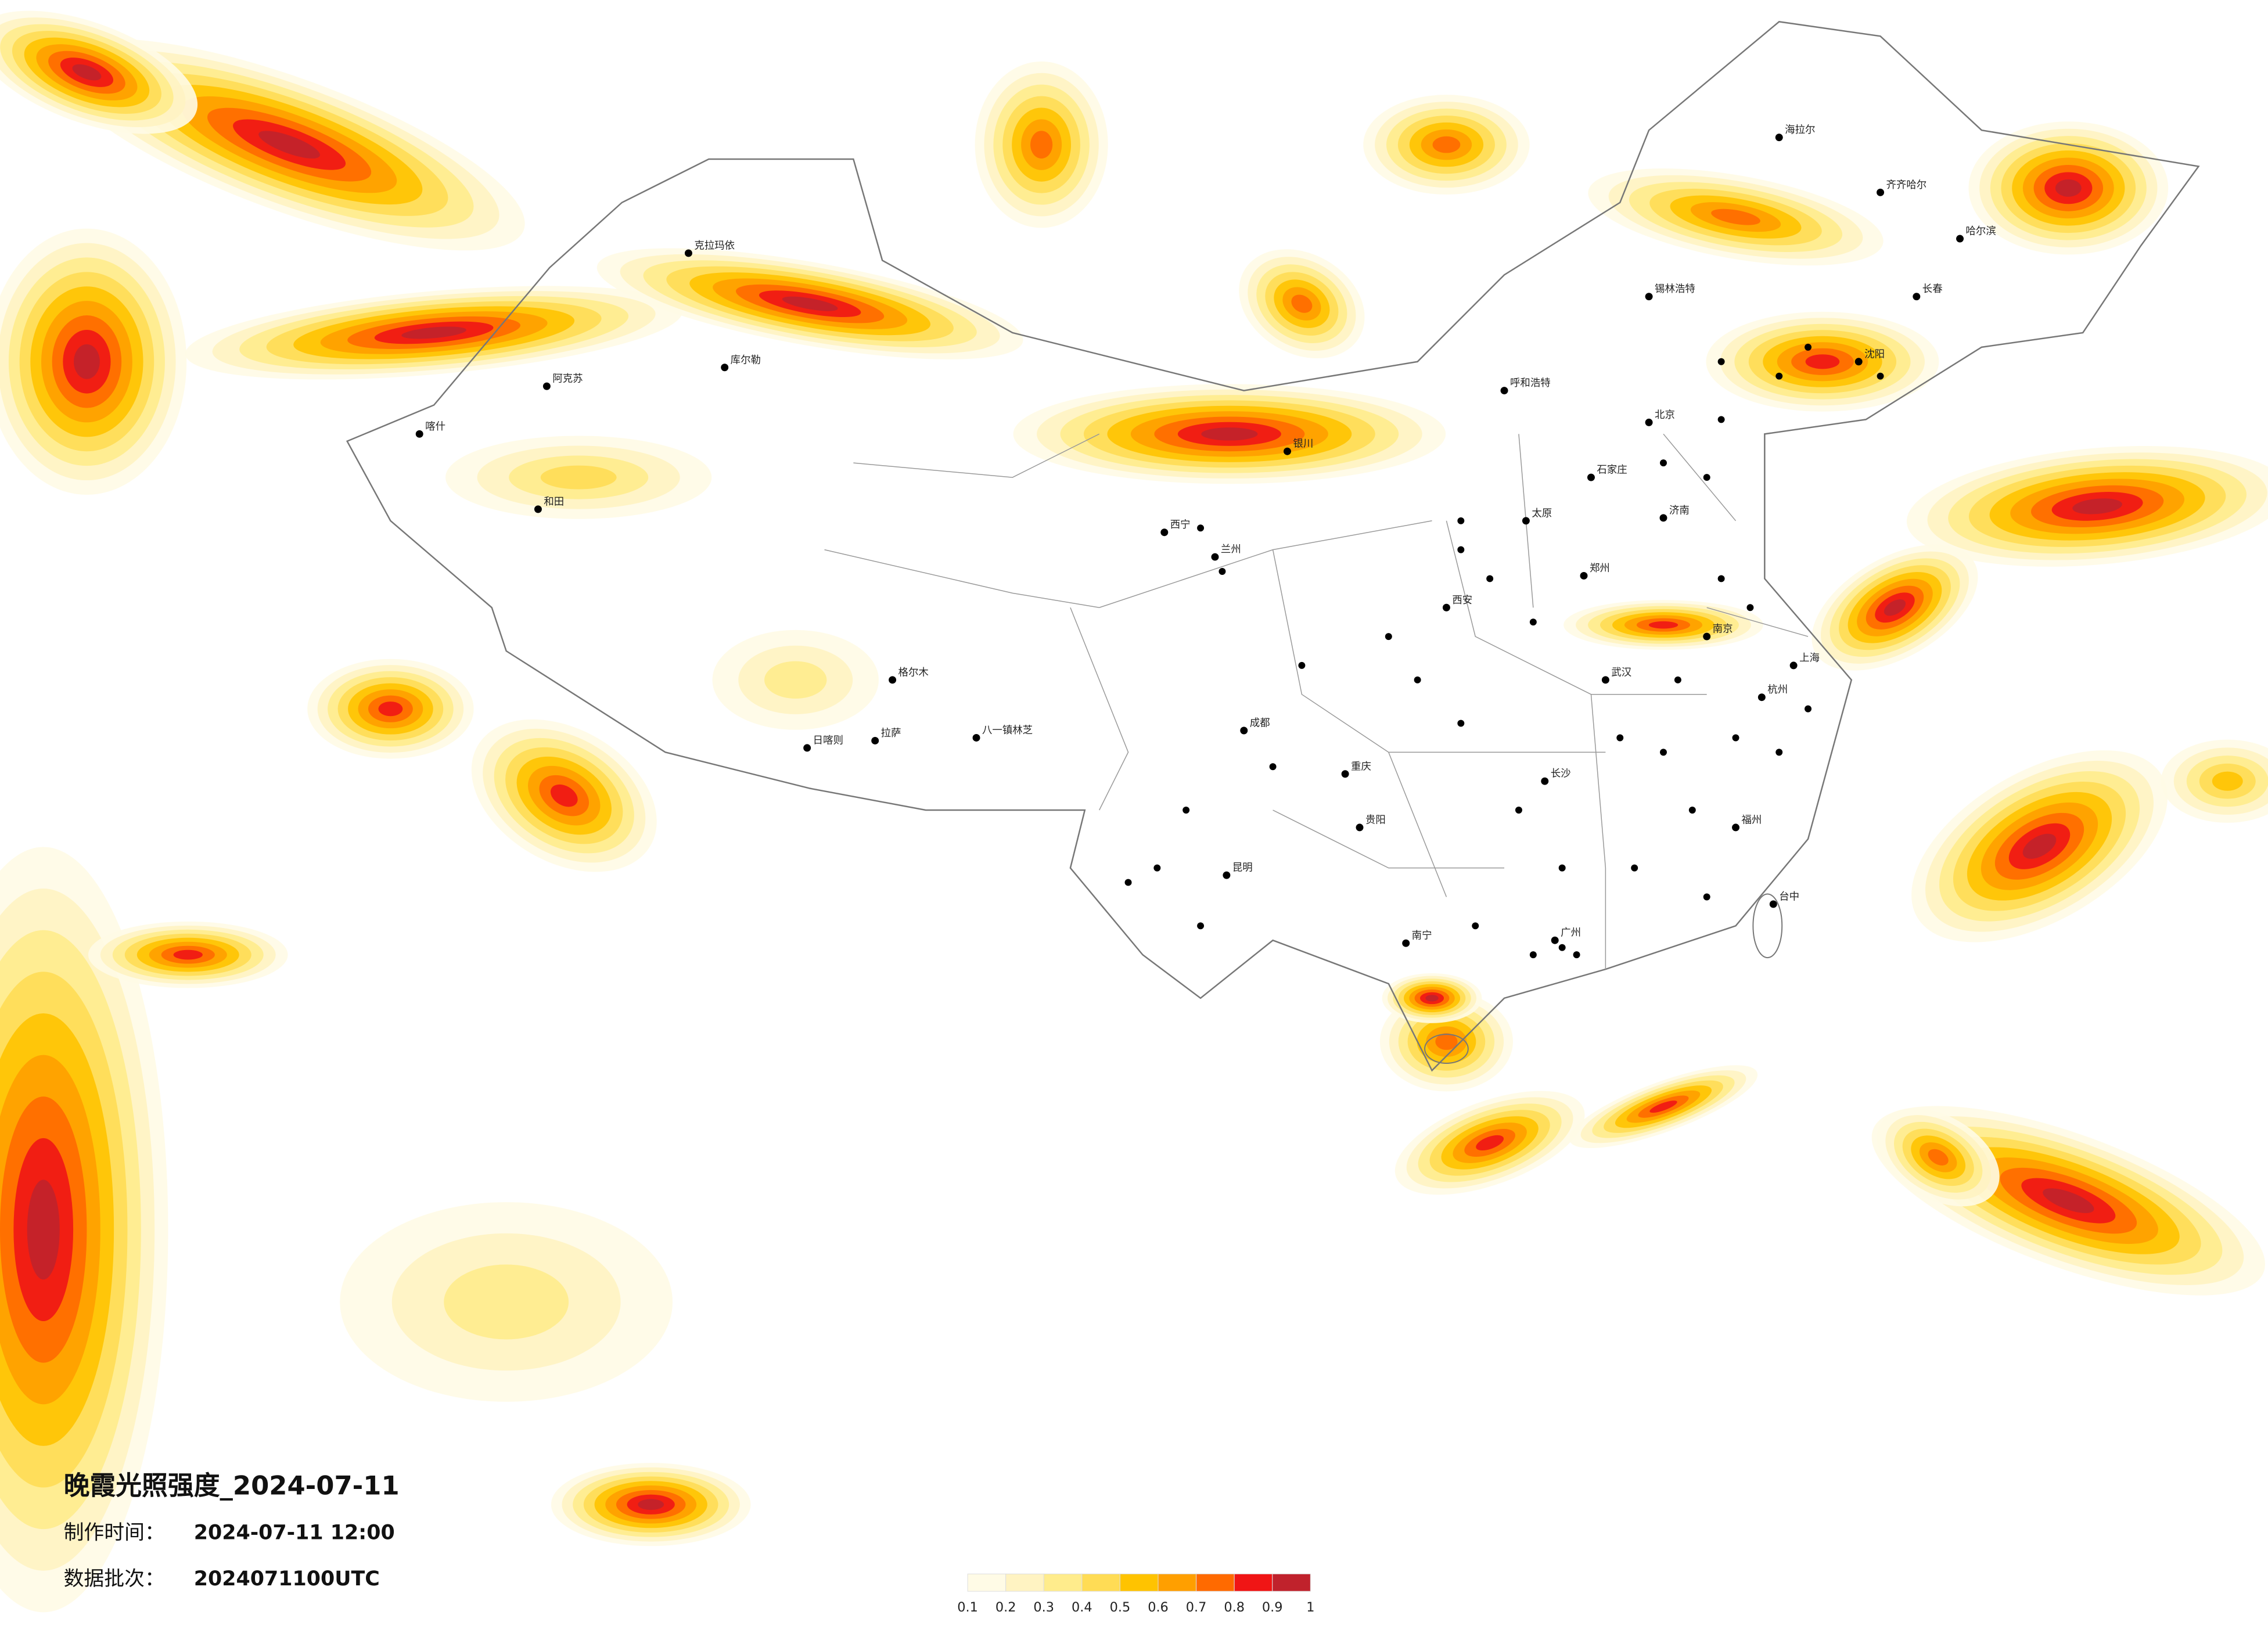 The width and height of the screenshot is (2268, 1626). Describe the element at coordinates (435, 427) in the screenshot. I see `city-label: 喀什` at that location.